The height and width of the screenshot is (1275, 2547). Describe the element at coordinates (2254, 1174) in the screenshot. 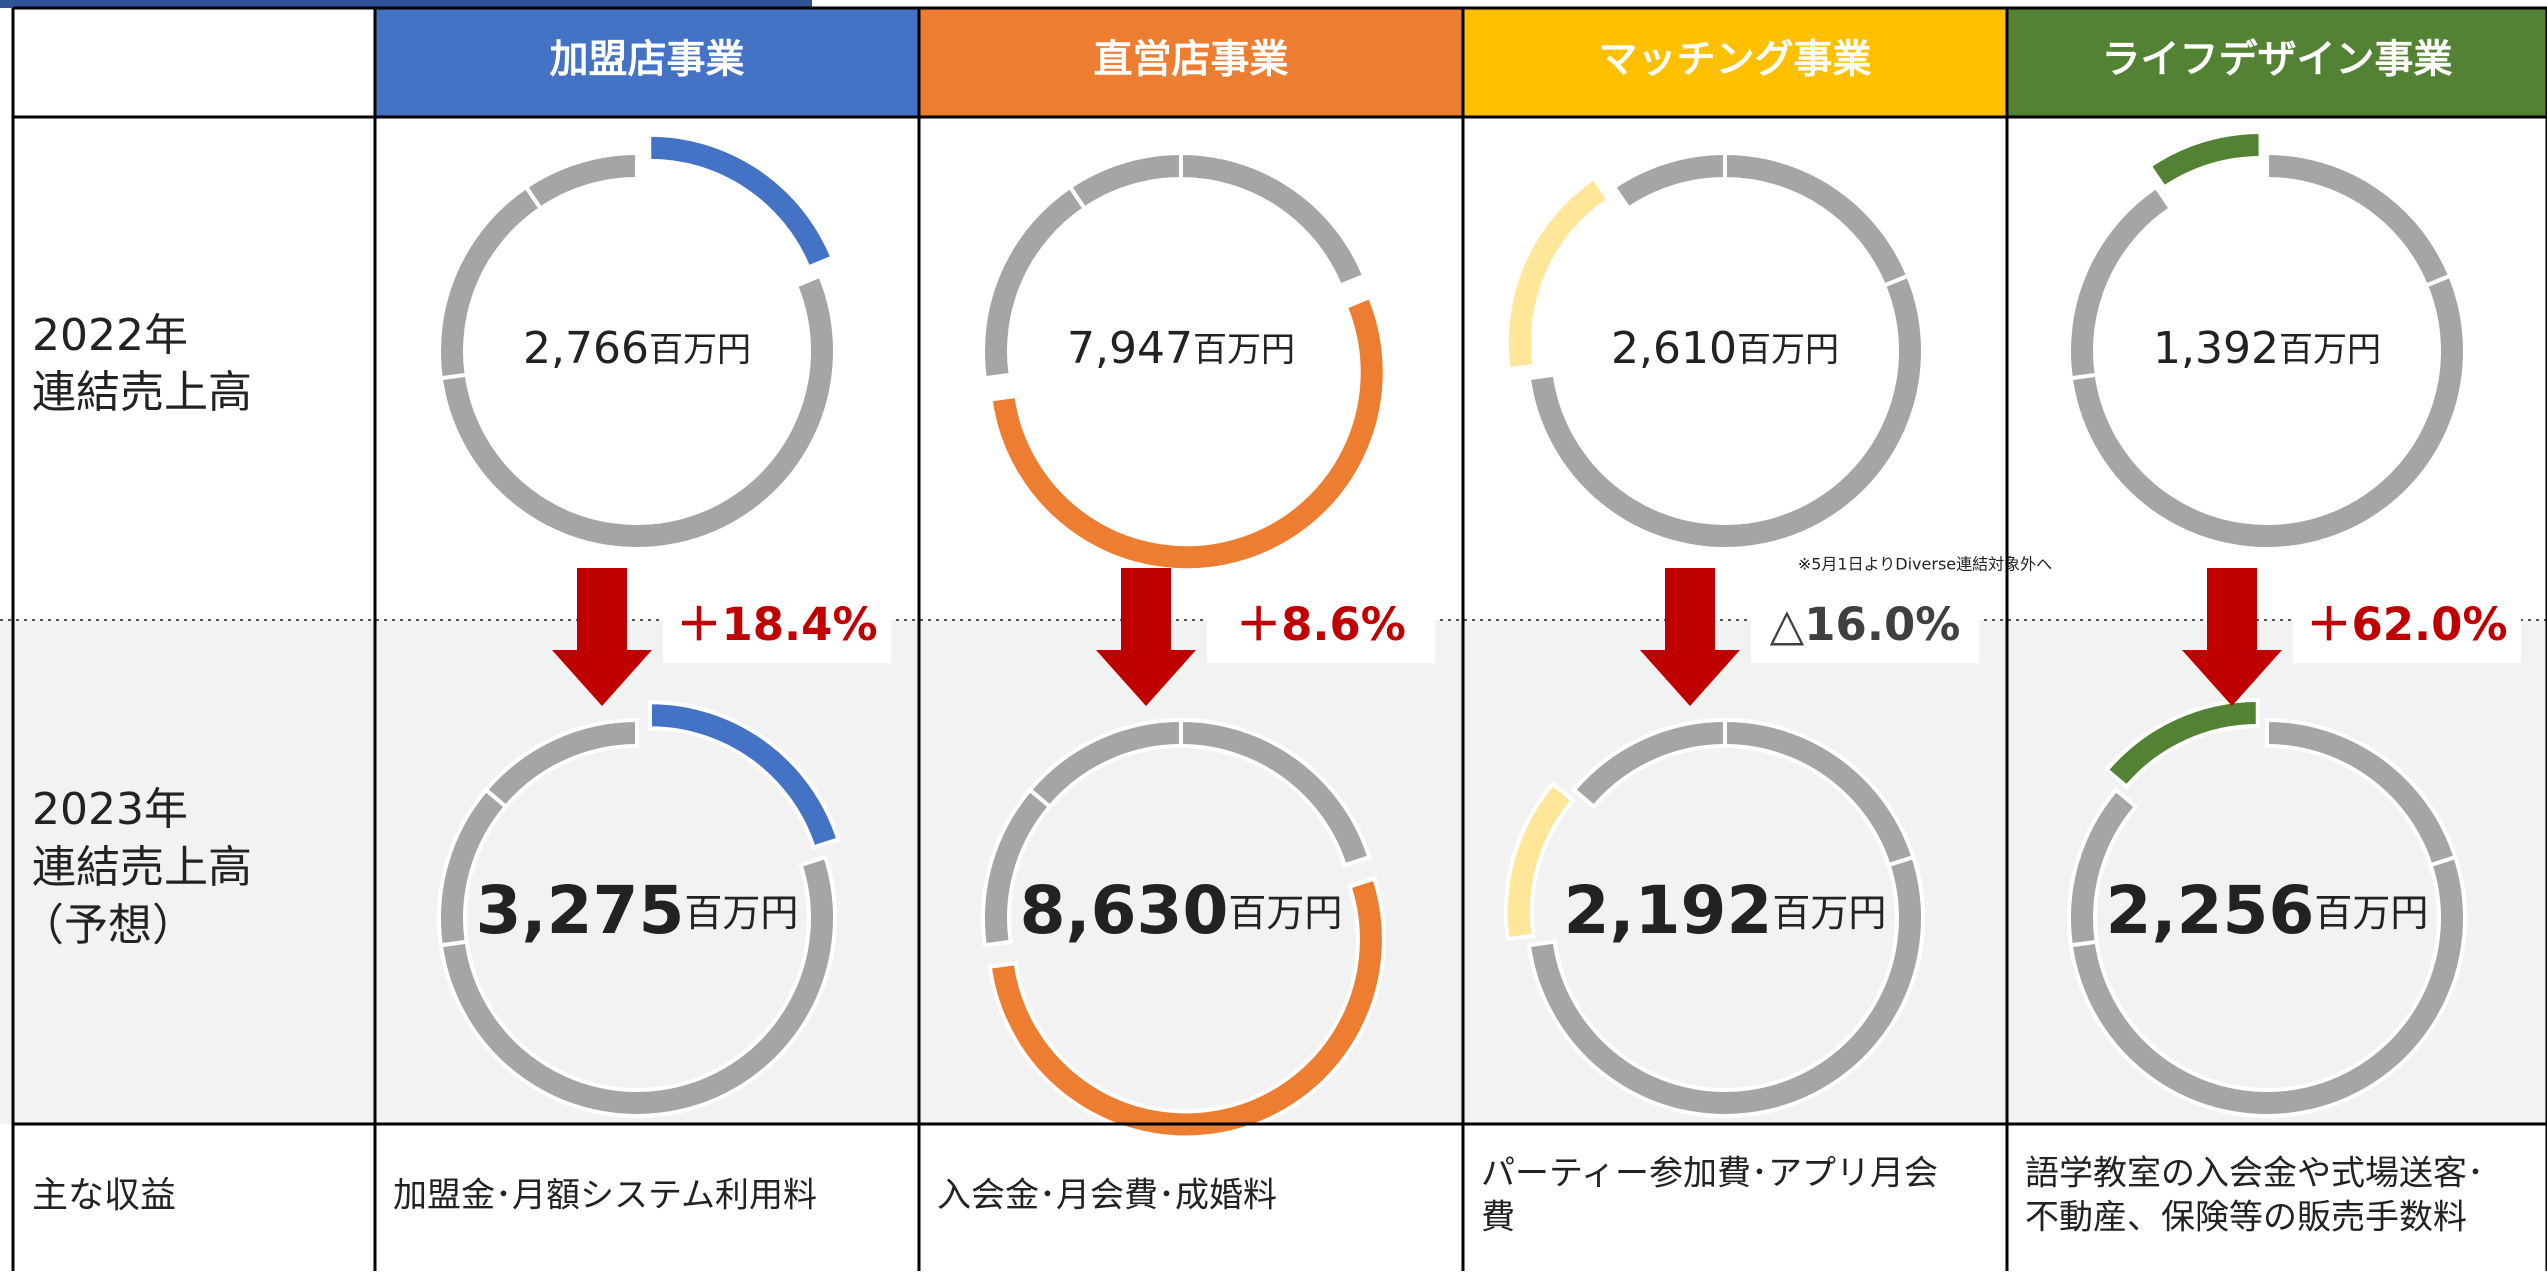

I see `revenue-text: 語学教室の入会金や式場送客･` at that location.